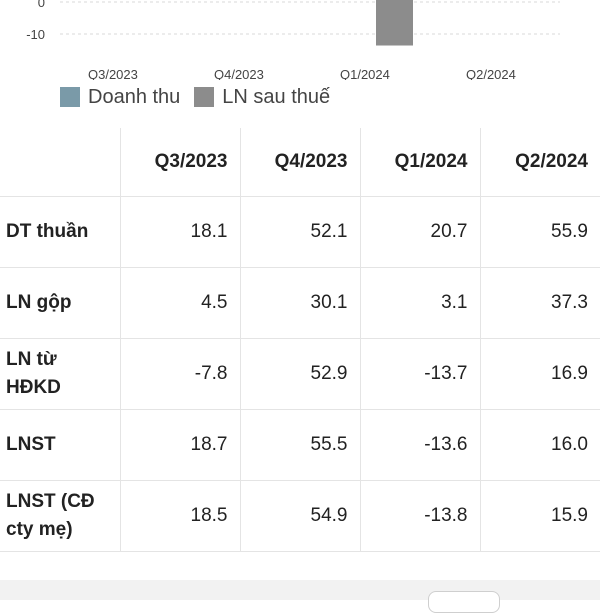  I want to click on table-cell: 16.9, so click(539, 374).